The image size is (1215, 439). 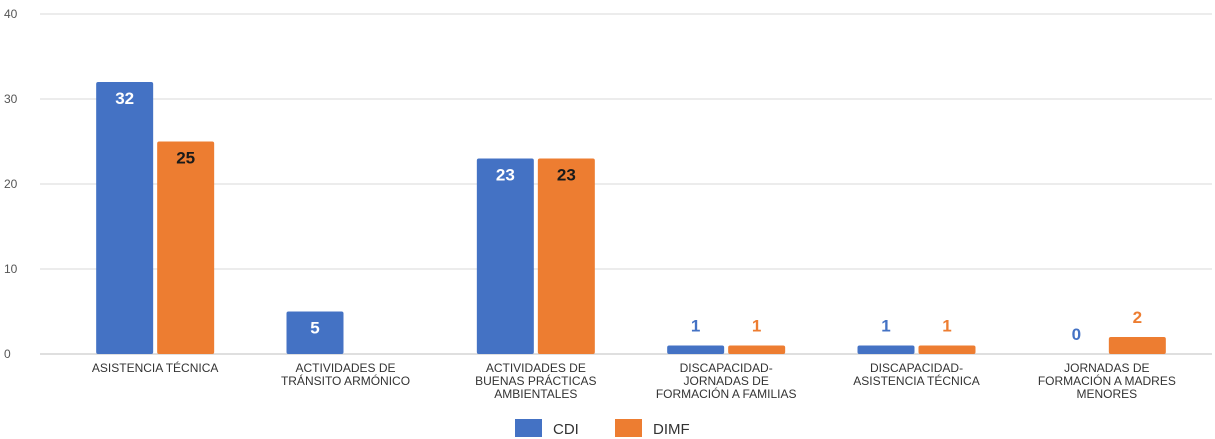 What do you see at coordinates (11, 14) in the screenshot?
I see `y-tick-label: 40` at bounding box center [11, 14].